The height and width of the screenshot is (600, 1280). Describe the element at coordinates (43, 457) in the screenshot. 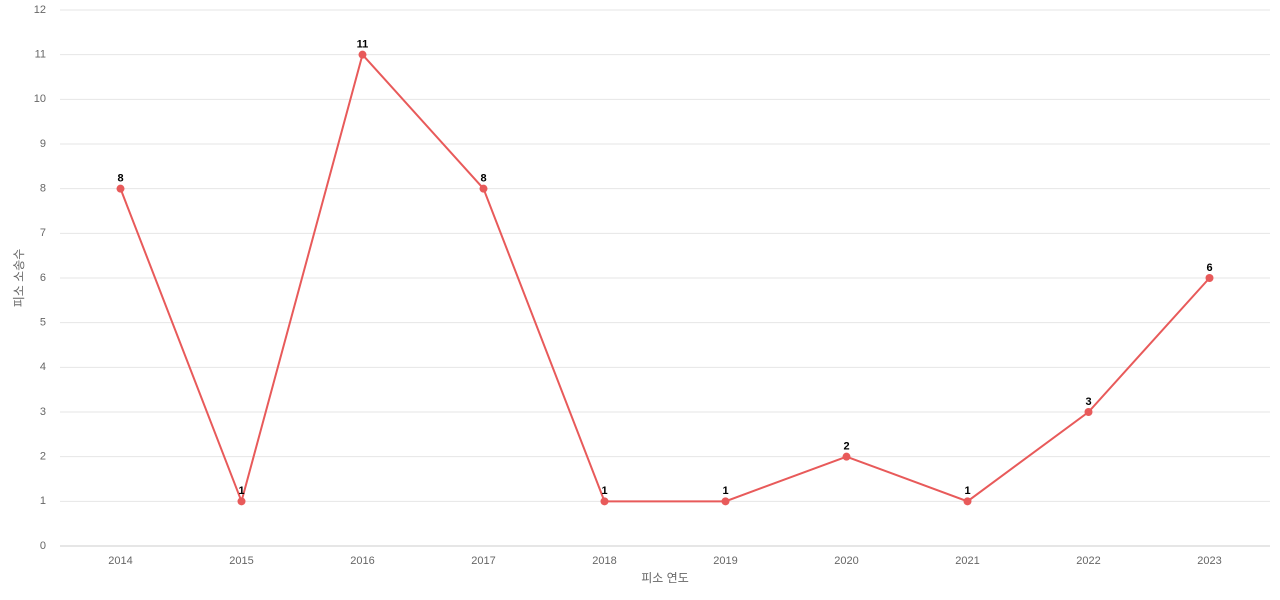

I see `y-tick-label: 2` at that location.